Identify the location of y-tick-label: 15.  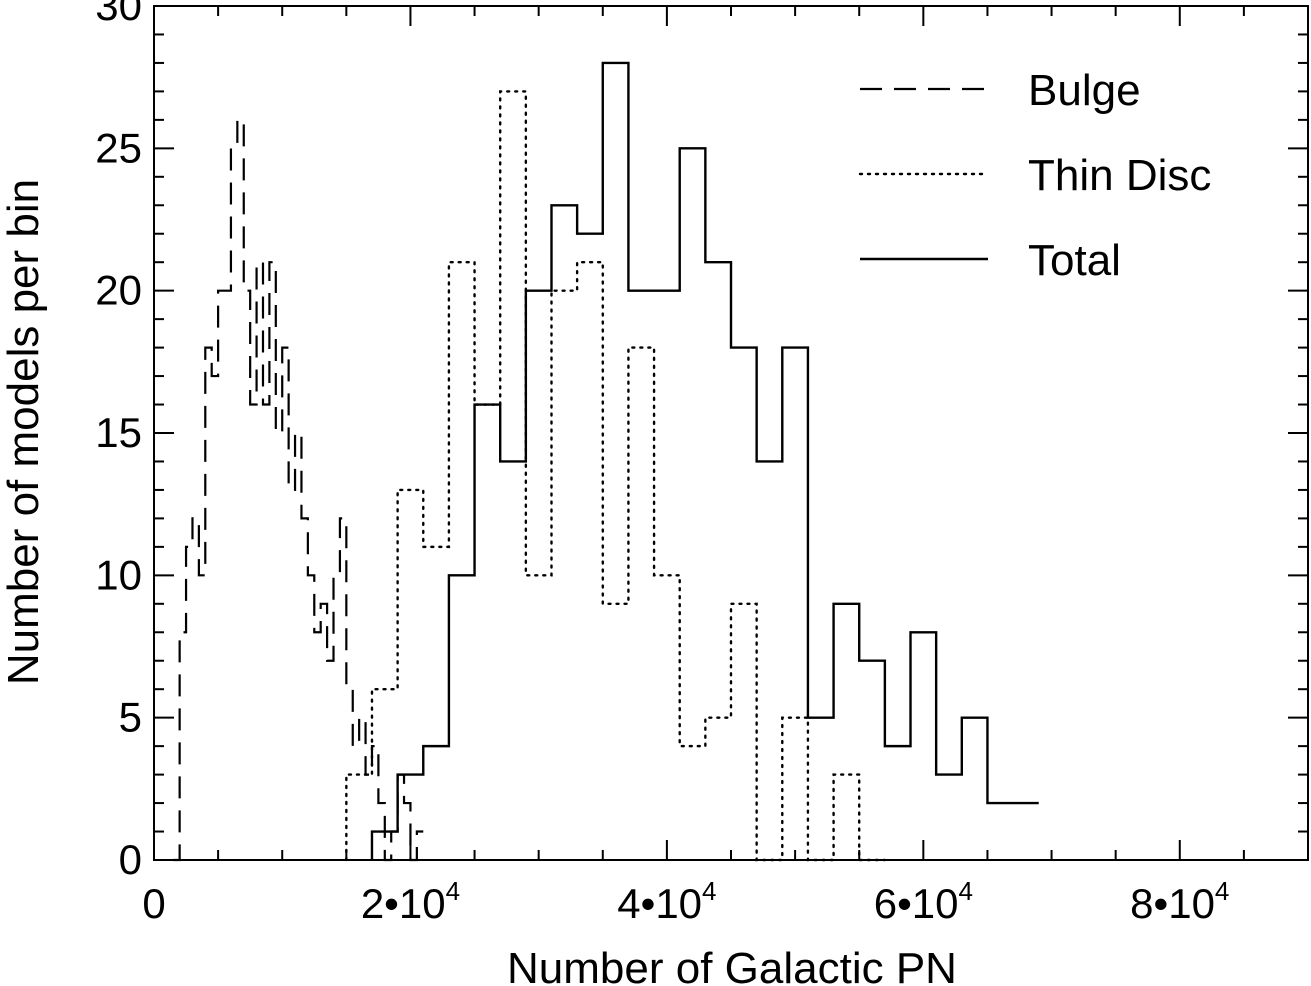
(118, 432).